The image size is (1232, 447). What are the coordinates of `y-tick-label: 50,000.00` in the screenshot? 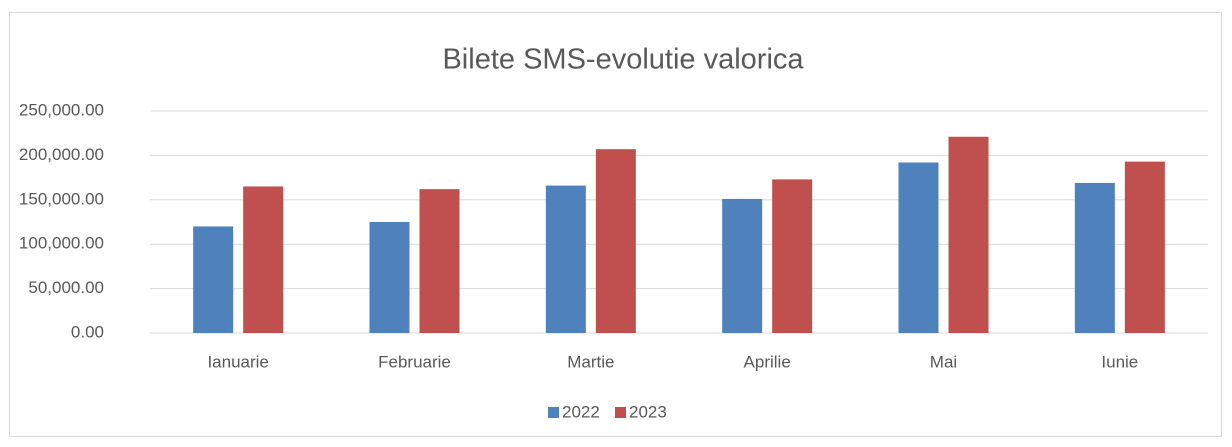 It's located at (66, 287).